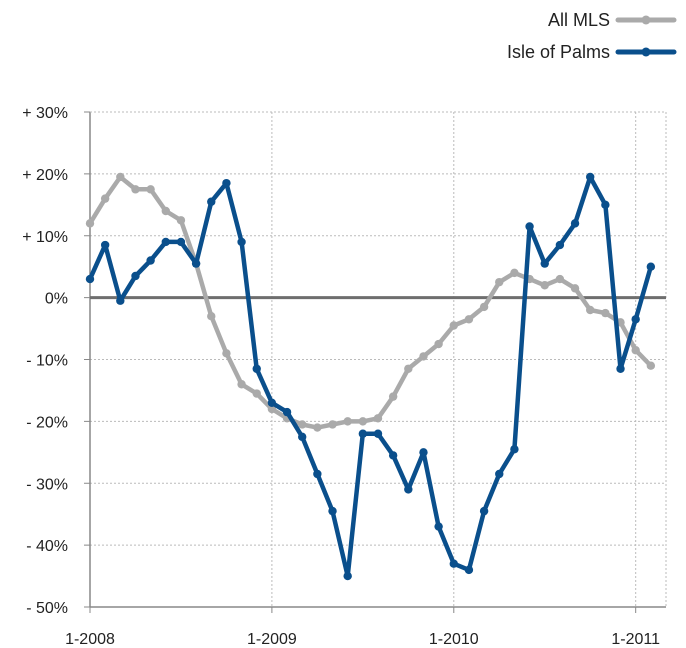  Describe the element at coordinates (558, 52) in the screenshot. I see `legend-label: Isle of Palms` at that location.